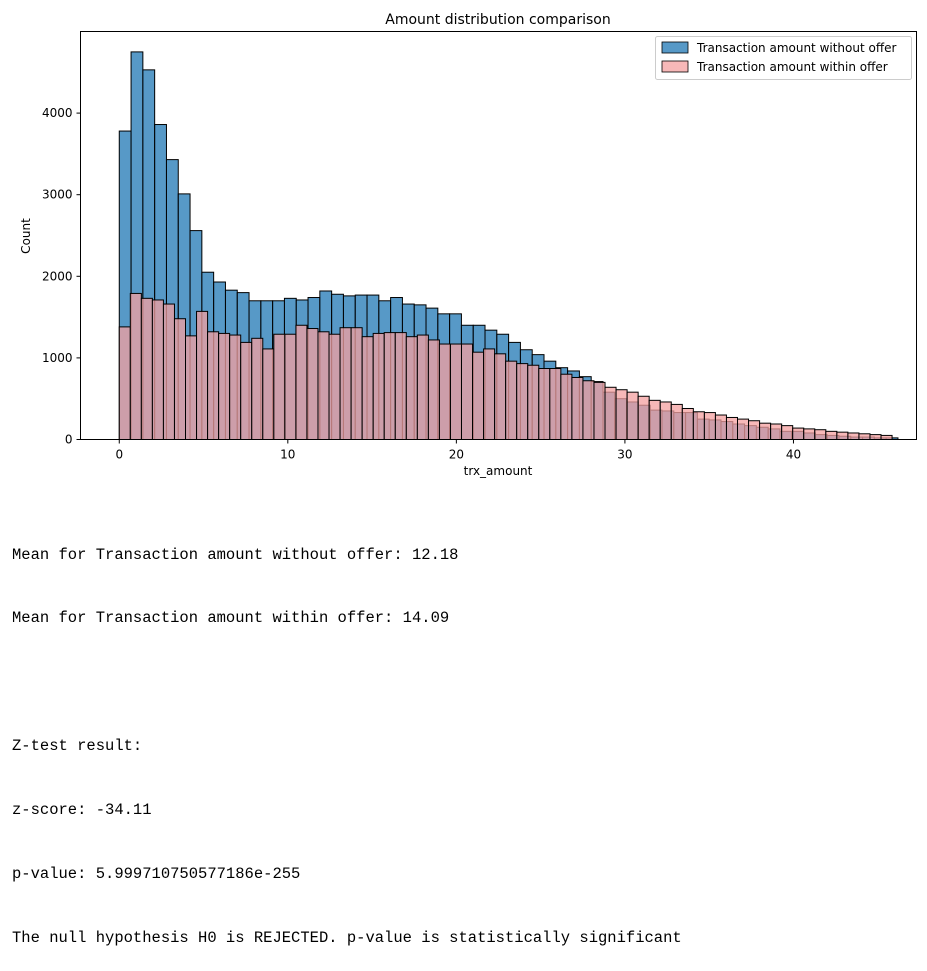 This screenshot has height=971, width=927. Describe the element at coordinates (498, 471) in the screenshot. I see `x-axis-label: trx_amount` at that location.